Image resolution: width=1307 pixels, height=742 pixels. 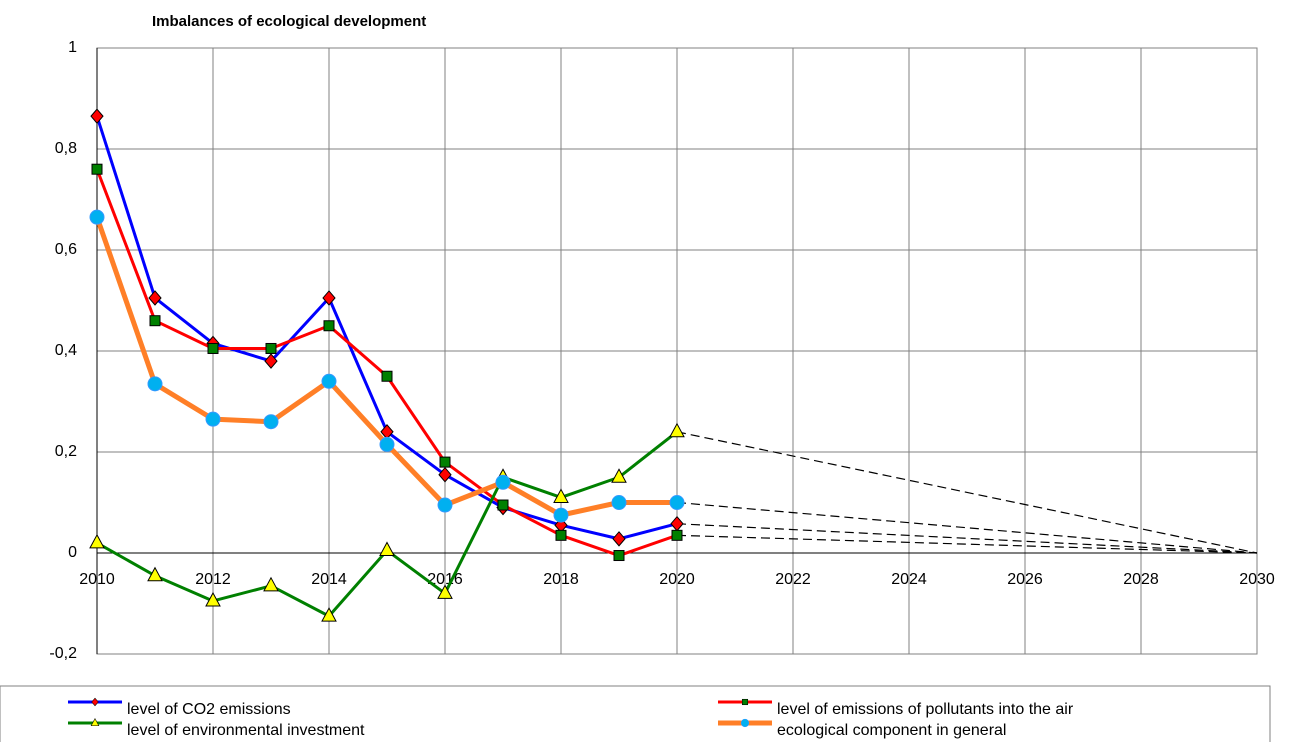 I want to click on legend-box, so click(x=635, y=713).